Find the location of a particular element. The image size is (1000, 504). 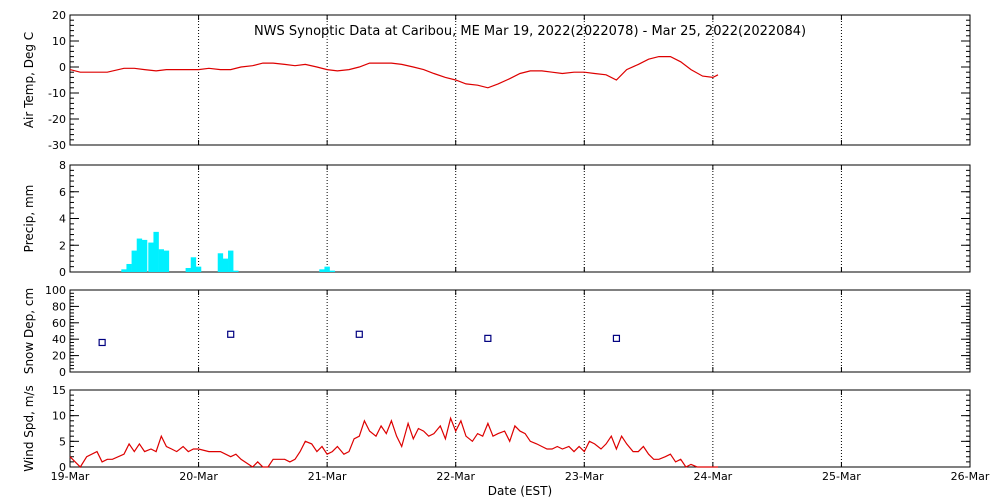

temp-y-axis-label: Air Temp, Deg C is located at coordinates (29, 80).